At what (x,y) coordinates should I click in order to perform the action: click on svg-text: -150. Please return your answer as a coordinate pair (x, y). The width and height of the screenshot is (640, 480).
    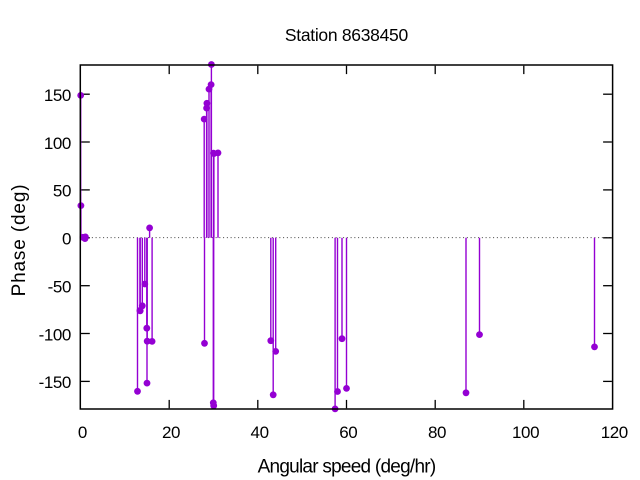
    Looking at the image, I should click on (55, 382).